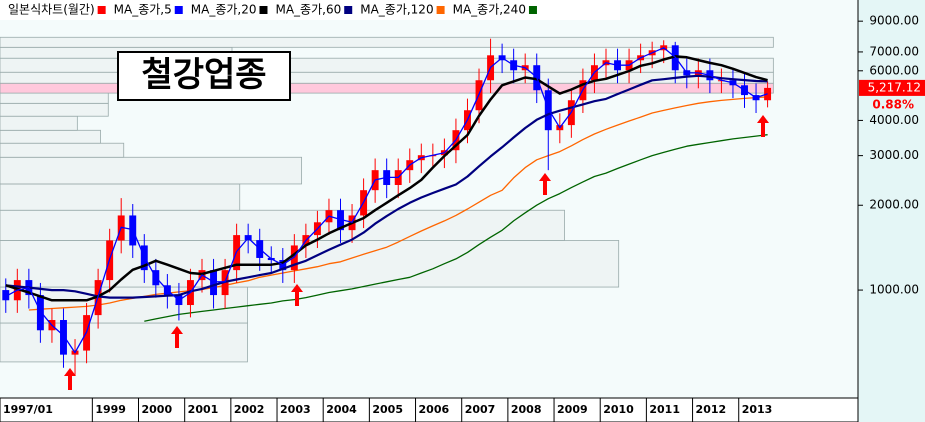  What do you see at coordinates (203, 409) in the screenshot?
I see `x-tick-label: 2001` at bounding box center [203, 409].